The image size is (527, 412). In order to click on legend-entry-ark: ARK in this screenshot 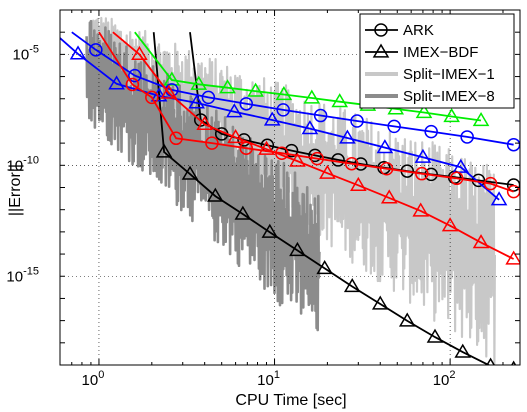, I will do `click(399, 30)`.